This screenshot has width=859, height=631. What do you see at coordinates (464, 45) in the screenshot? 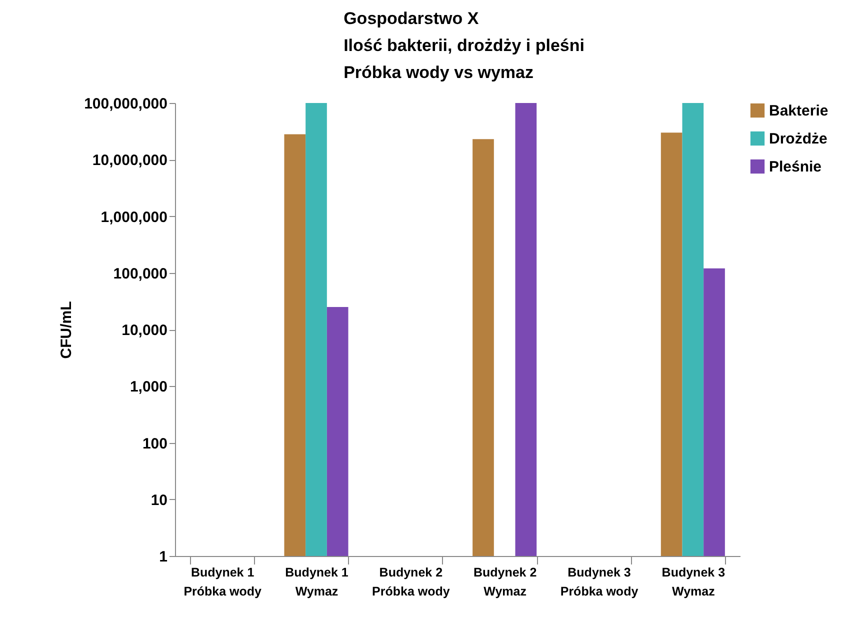
I see `chart-title: Gospodarstwo X Ilość bakterii, drożdży i pleśni Próbka wody vs wymaz` at bounding box center [464, 45].